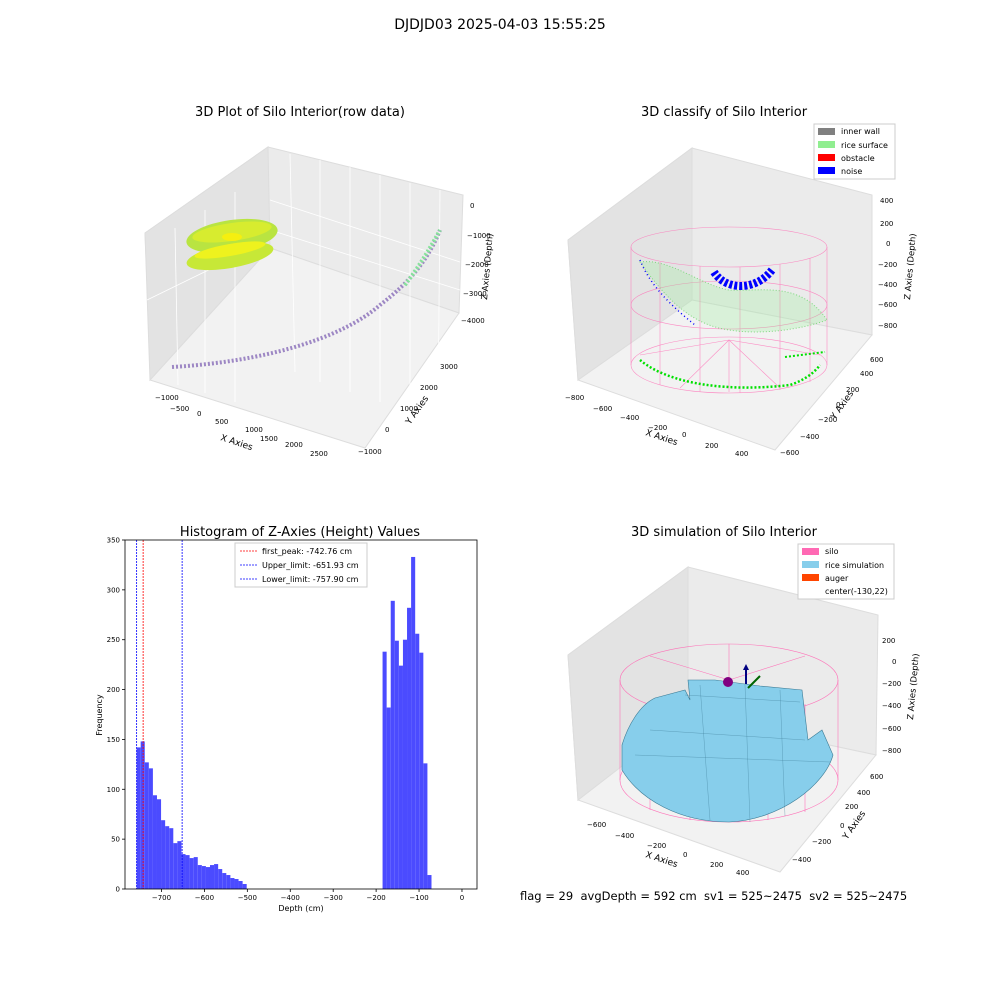 The image size is (1000, 1000). Describe the element at coordinates (462, 898) in the screenshot. I see `hist-xtick-label-7: 0` at that location.